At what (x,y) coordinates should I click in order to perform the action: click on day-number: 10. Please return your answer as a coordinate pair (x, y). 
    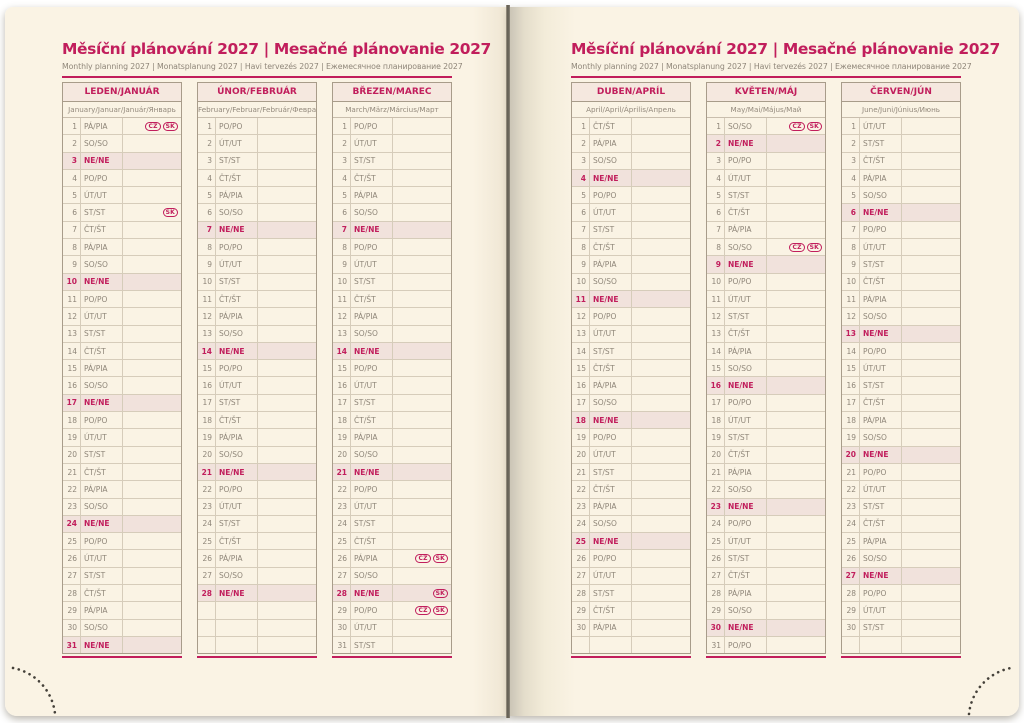
    Looking at the image, I should click on (716, 281).